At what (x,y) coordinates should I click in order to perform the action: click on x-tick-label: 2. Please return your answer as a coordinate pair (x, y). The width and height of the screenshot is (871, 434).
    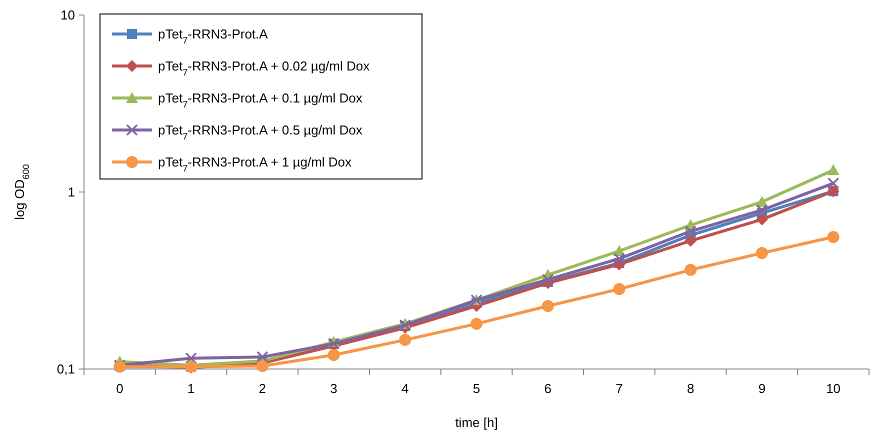
    Looking at the image, I should click on (262, 388).